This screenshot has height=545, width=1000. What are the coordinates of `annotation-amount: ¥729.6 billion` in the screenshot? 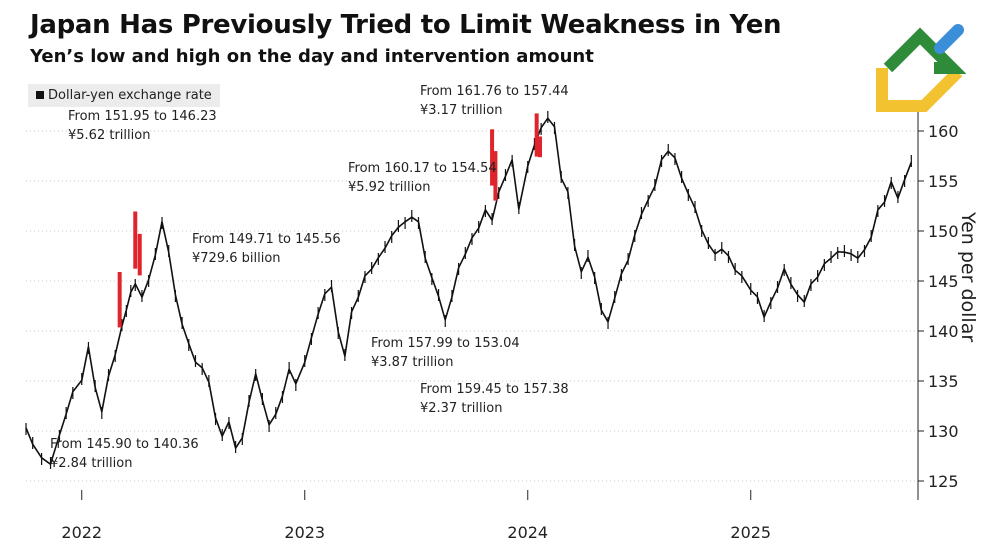 It's located at (236, 258).